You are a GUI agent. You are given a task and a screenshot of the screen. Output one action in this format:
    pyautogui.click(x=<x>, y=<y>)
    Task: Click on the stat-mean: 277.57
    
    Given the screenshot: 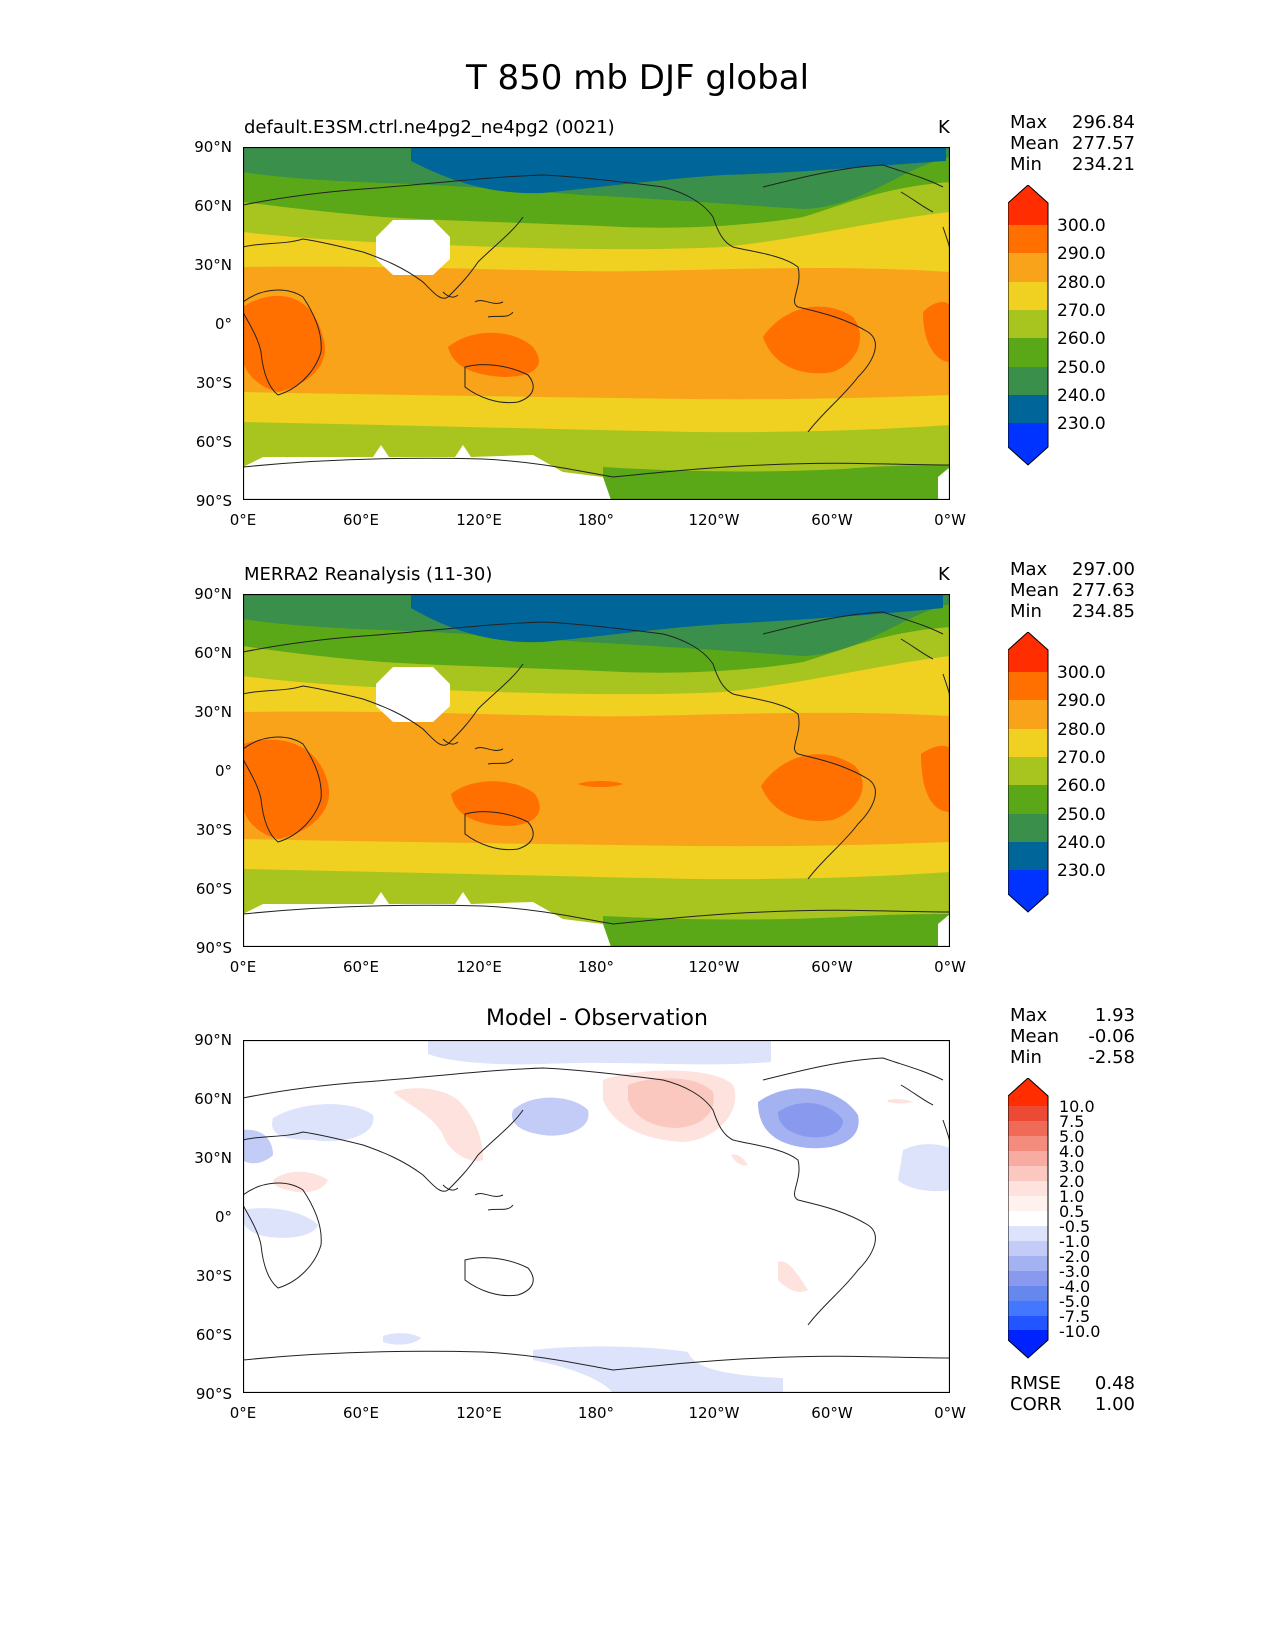 What is the action you would take?
    pyautogui.click(x=1103, y=143)
    